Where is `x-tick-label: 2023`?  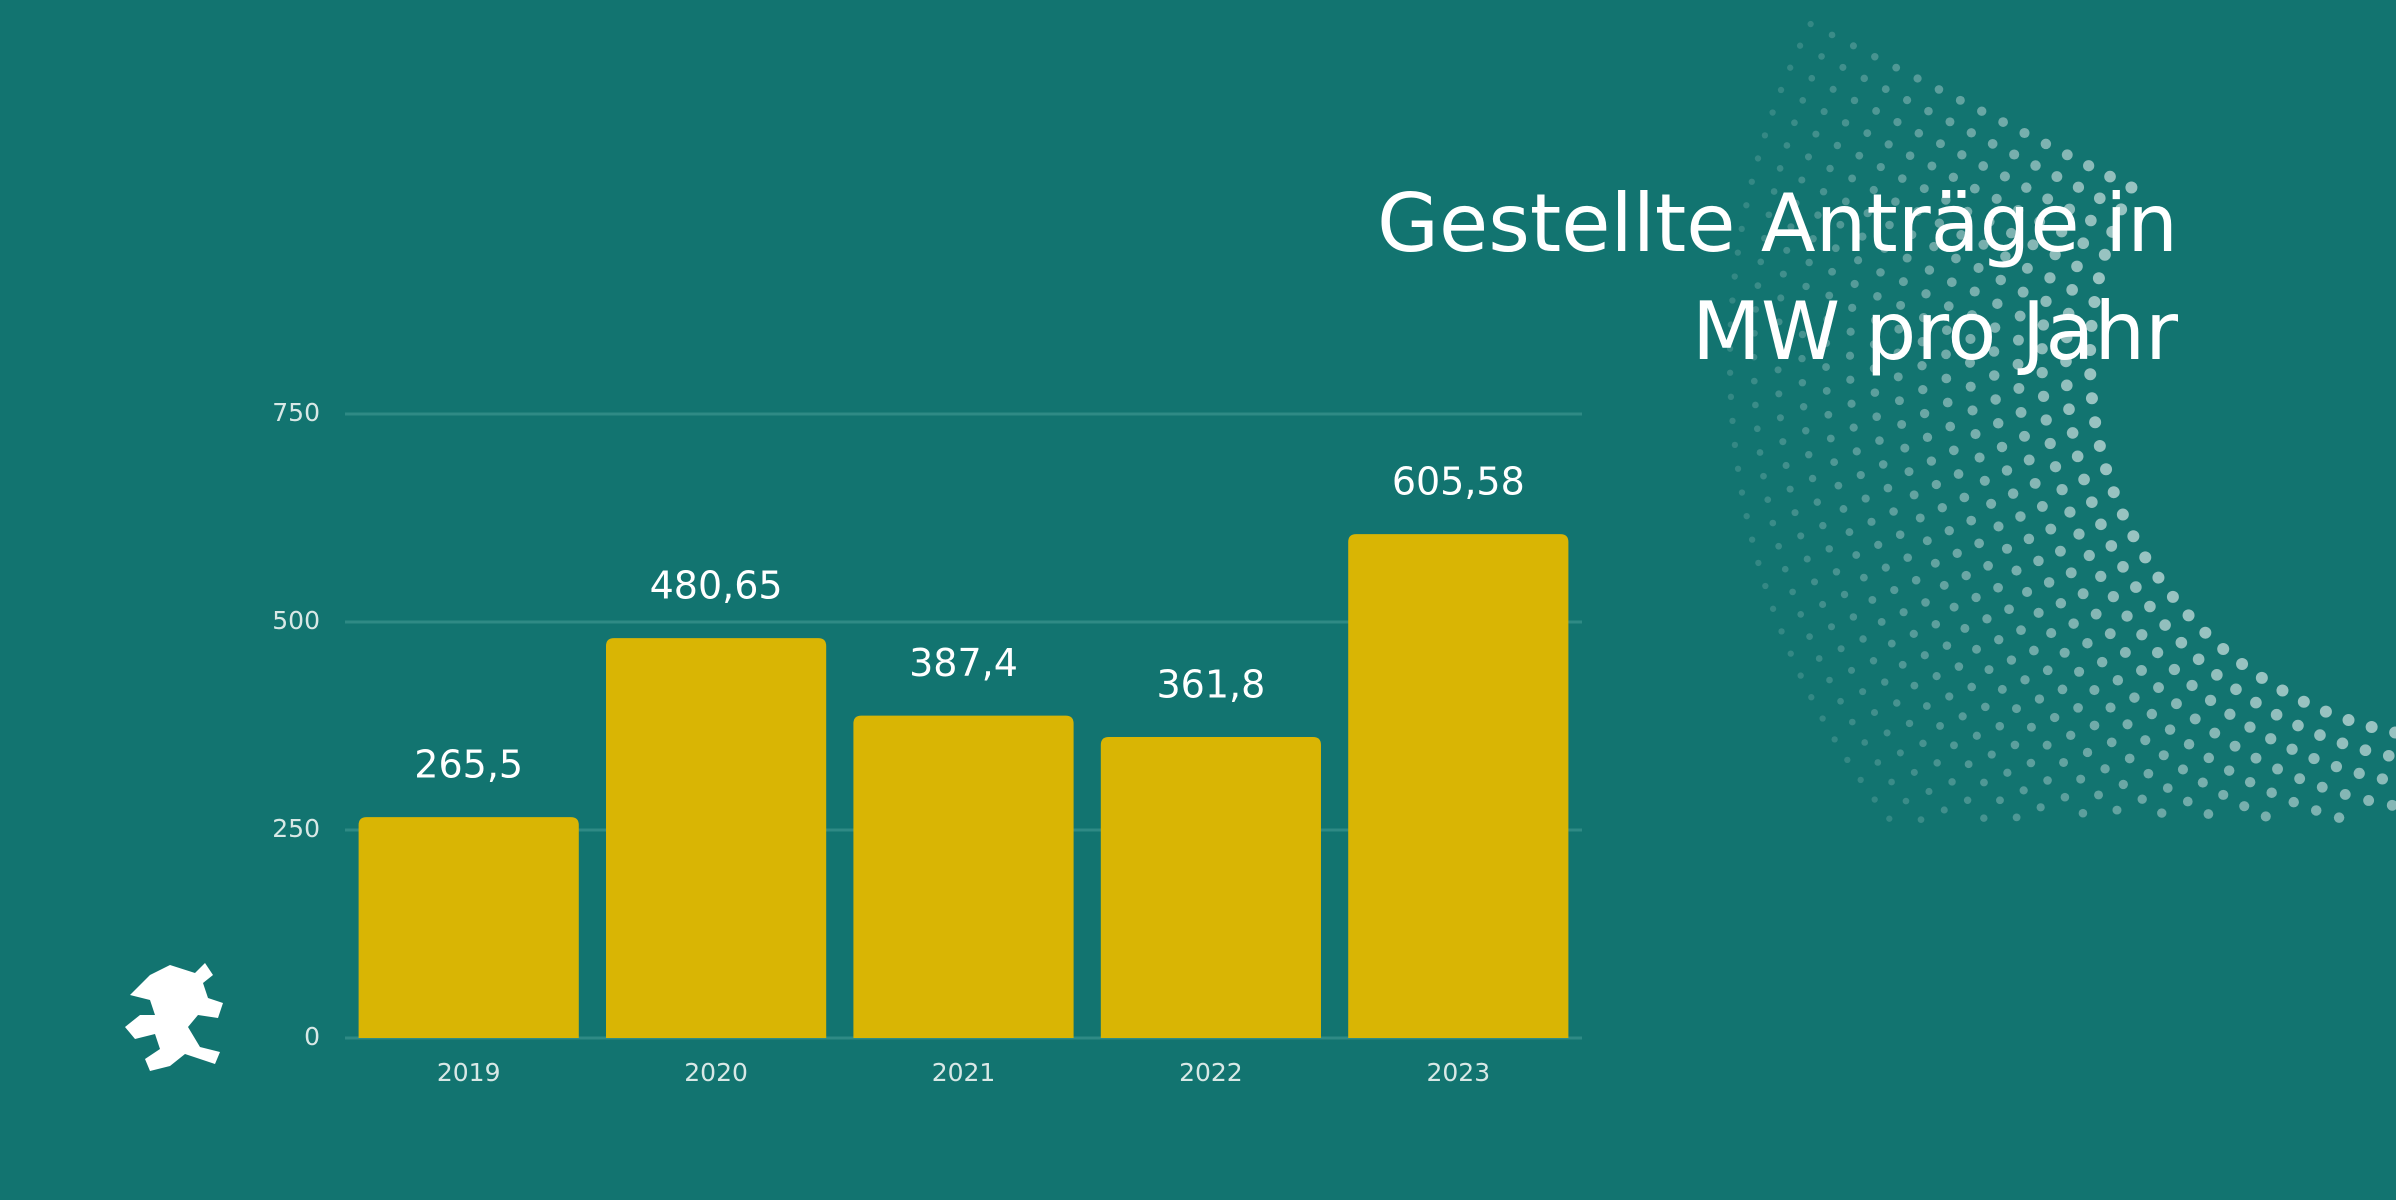 x-tick-label: 2023 is located at coordinates (1458, 1072).